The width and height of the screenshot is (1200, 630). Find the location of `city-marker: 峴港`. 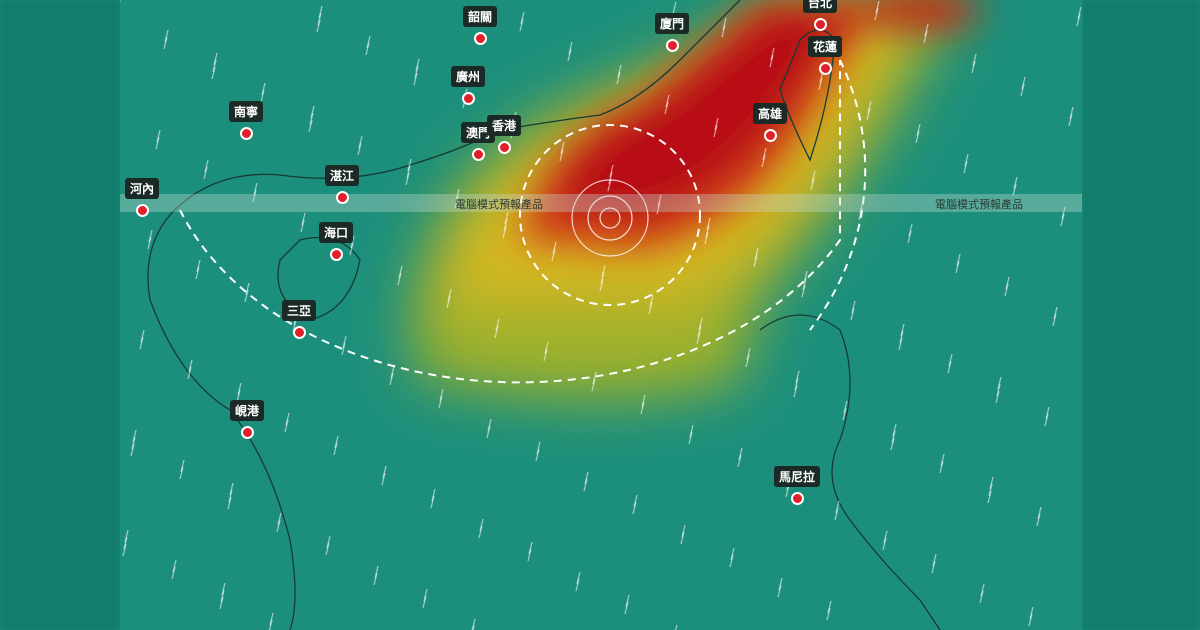

city-marker: 峴港 is located at coordinates (247, 419).